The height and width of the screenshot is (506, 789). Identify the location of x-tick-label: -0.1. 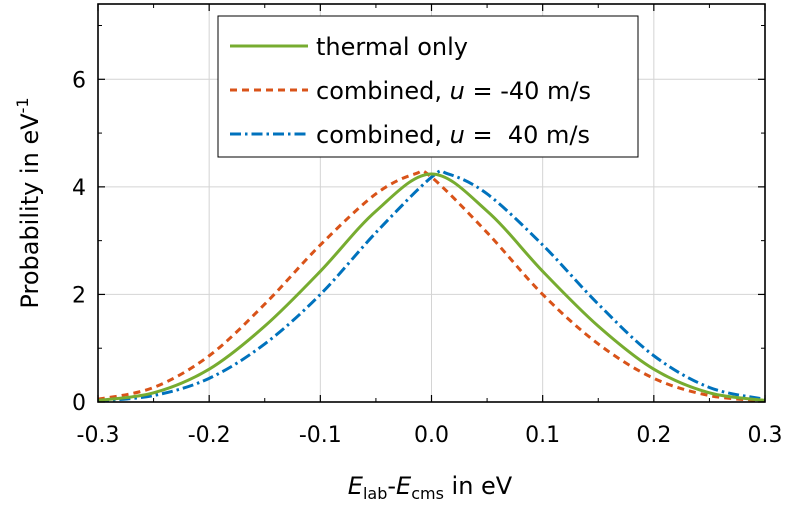
(320, 435).